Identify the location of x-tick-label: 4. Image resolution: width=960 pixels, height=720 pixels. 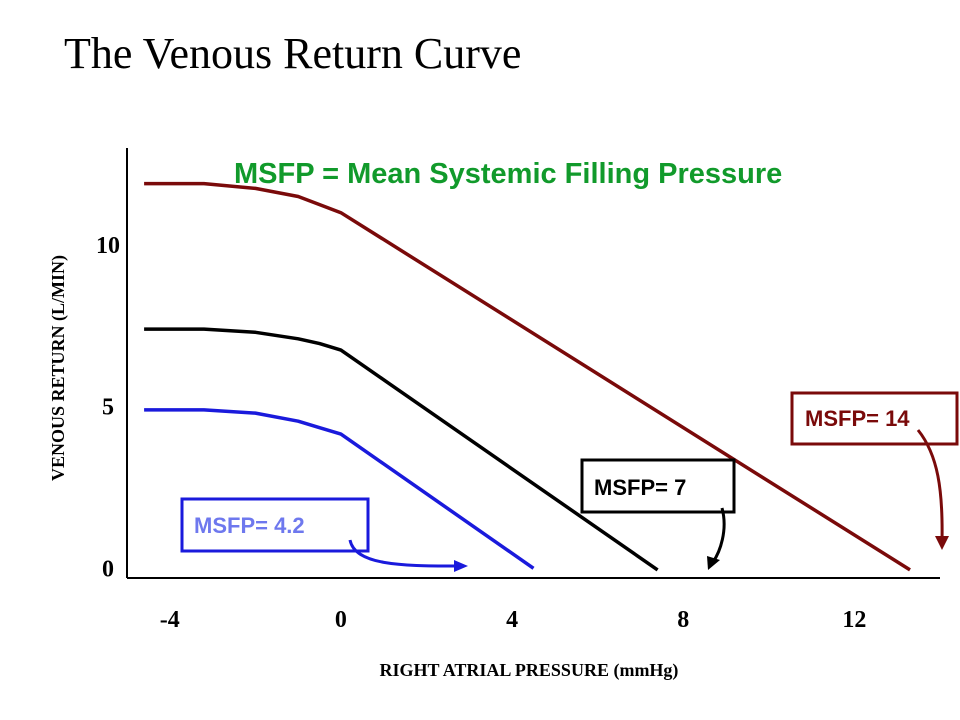
(512, 620).